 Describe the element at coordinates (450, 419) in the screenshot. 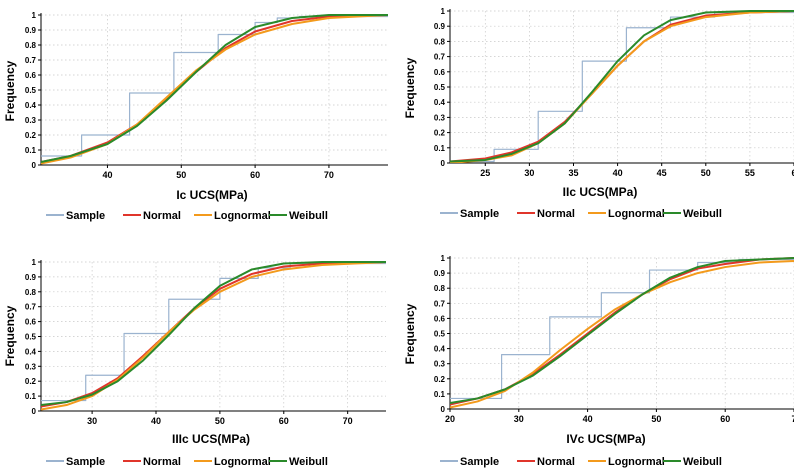

I see `x-tick-label: 20` at that location.